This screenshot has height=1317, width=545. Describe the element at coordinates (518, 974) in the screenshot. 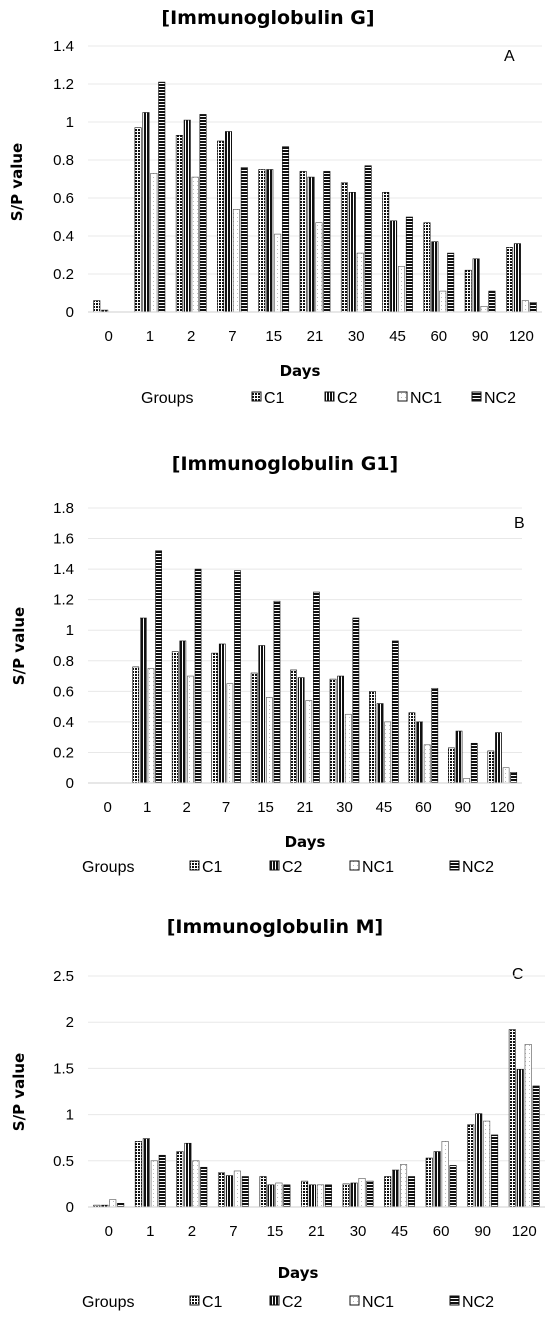

I see `chart-c-panel-label: C` at that location.